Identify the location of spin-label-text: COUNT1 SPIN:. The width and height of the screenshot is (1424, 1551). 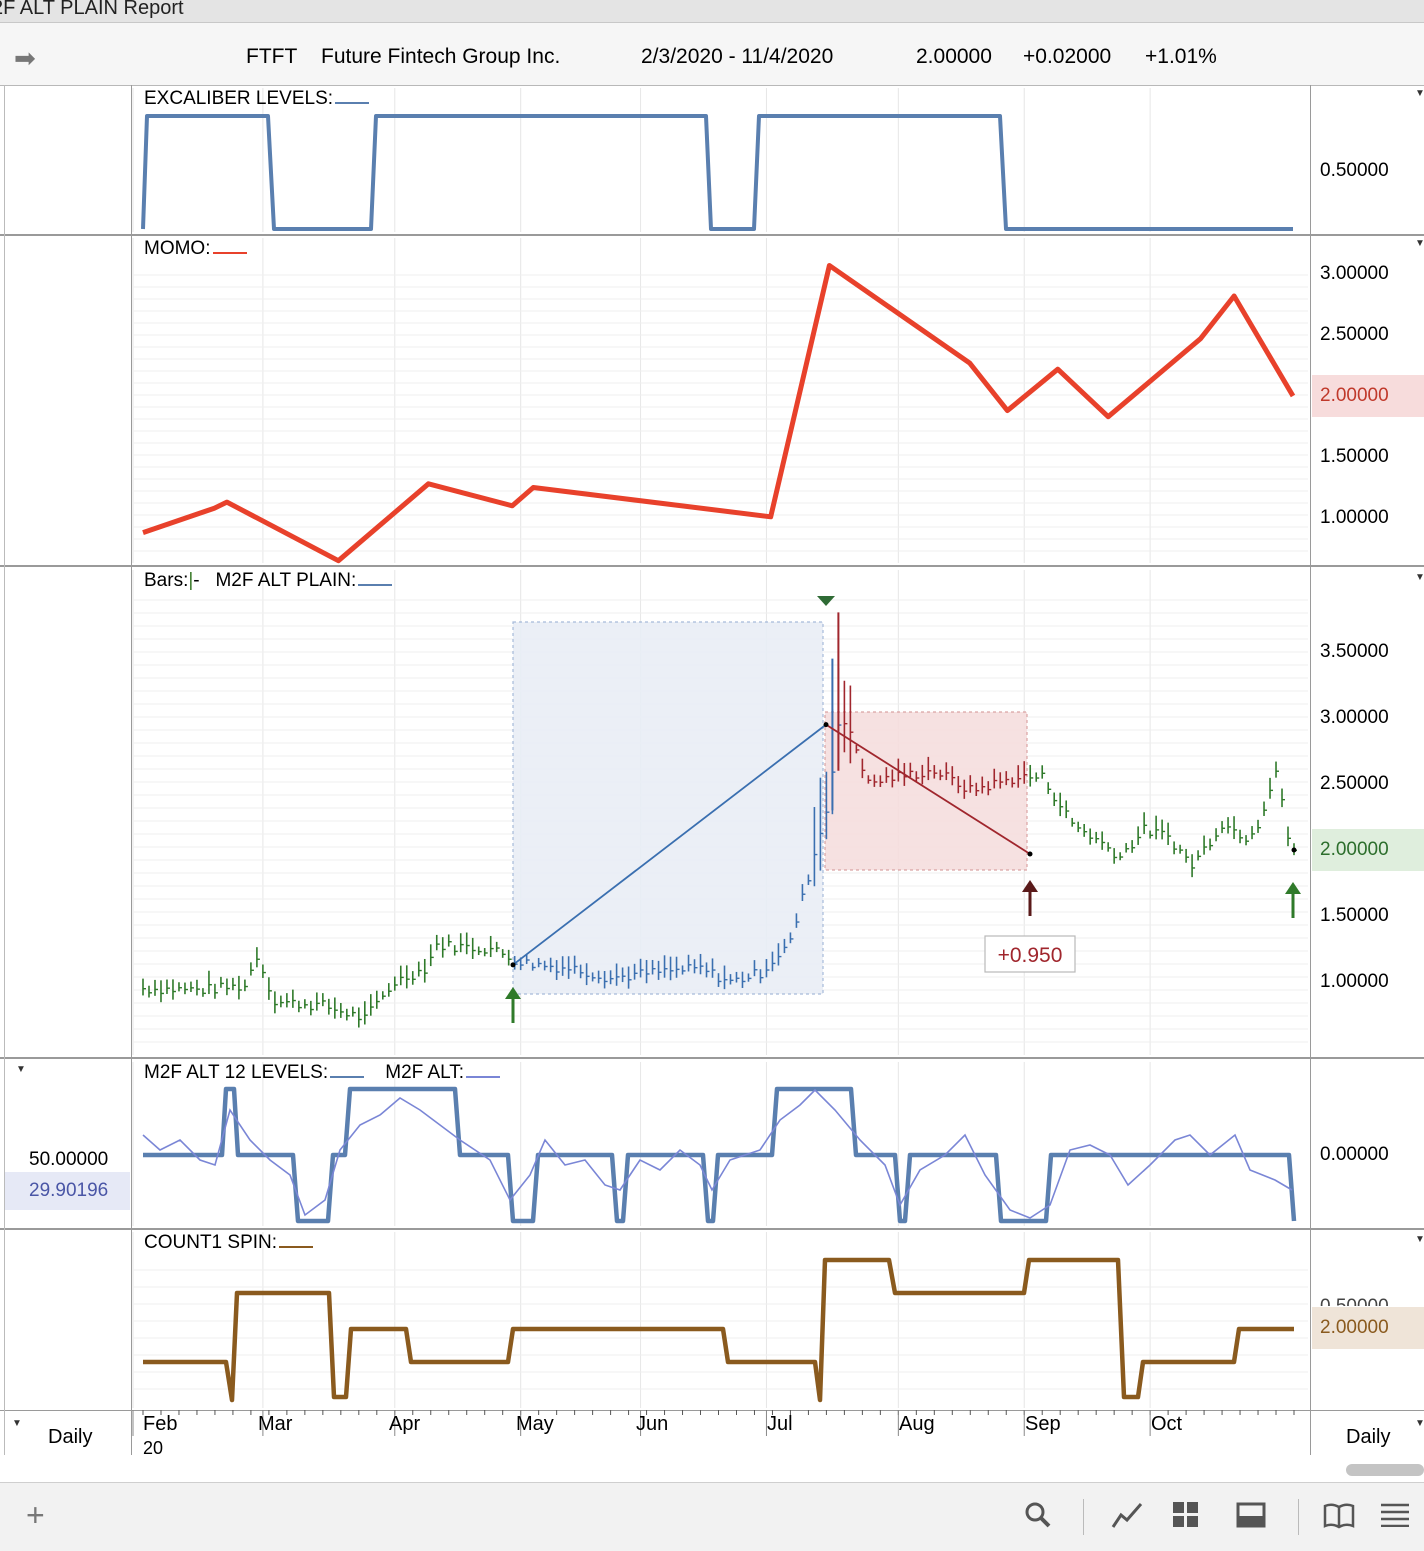
(211, 1242).